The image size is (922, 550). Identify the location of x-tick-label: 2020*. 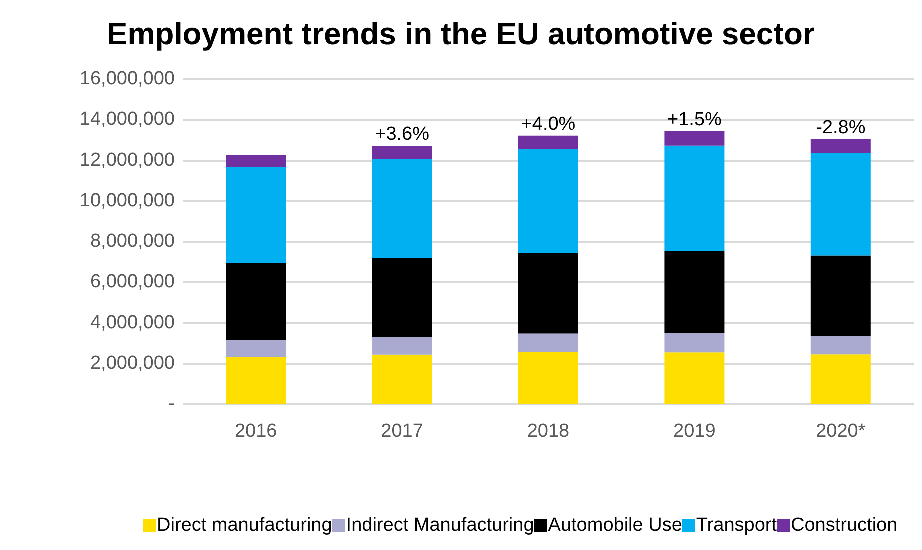
(841, 431).